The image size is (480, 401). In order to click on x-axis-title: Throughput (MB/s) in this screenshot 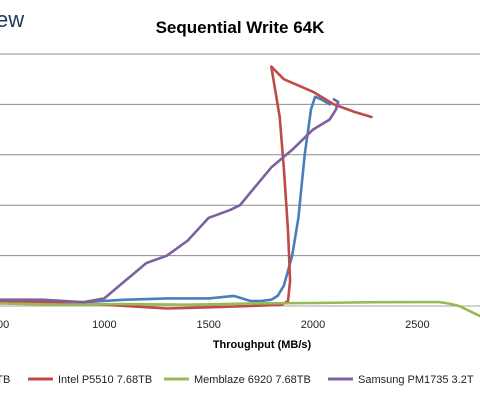, I will do `click(262, 345)`.